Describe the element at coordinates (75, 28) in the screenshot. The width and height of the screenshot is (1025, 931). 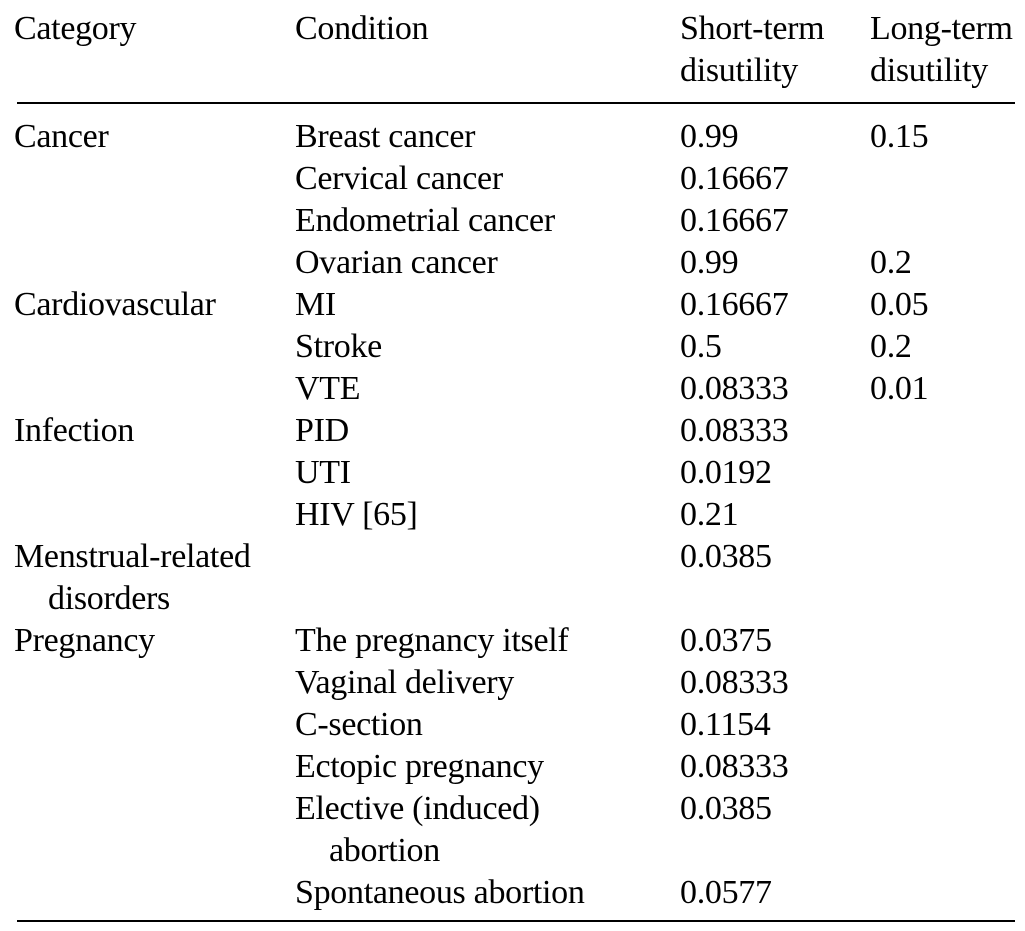
I see `header-category: Category` at that location.